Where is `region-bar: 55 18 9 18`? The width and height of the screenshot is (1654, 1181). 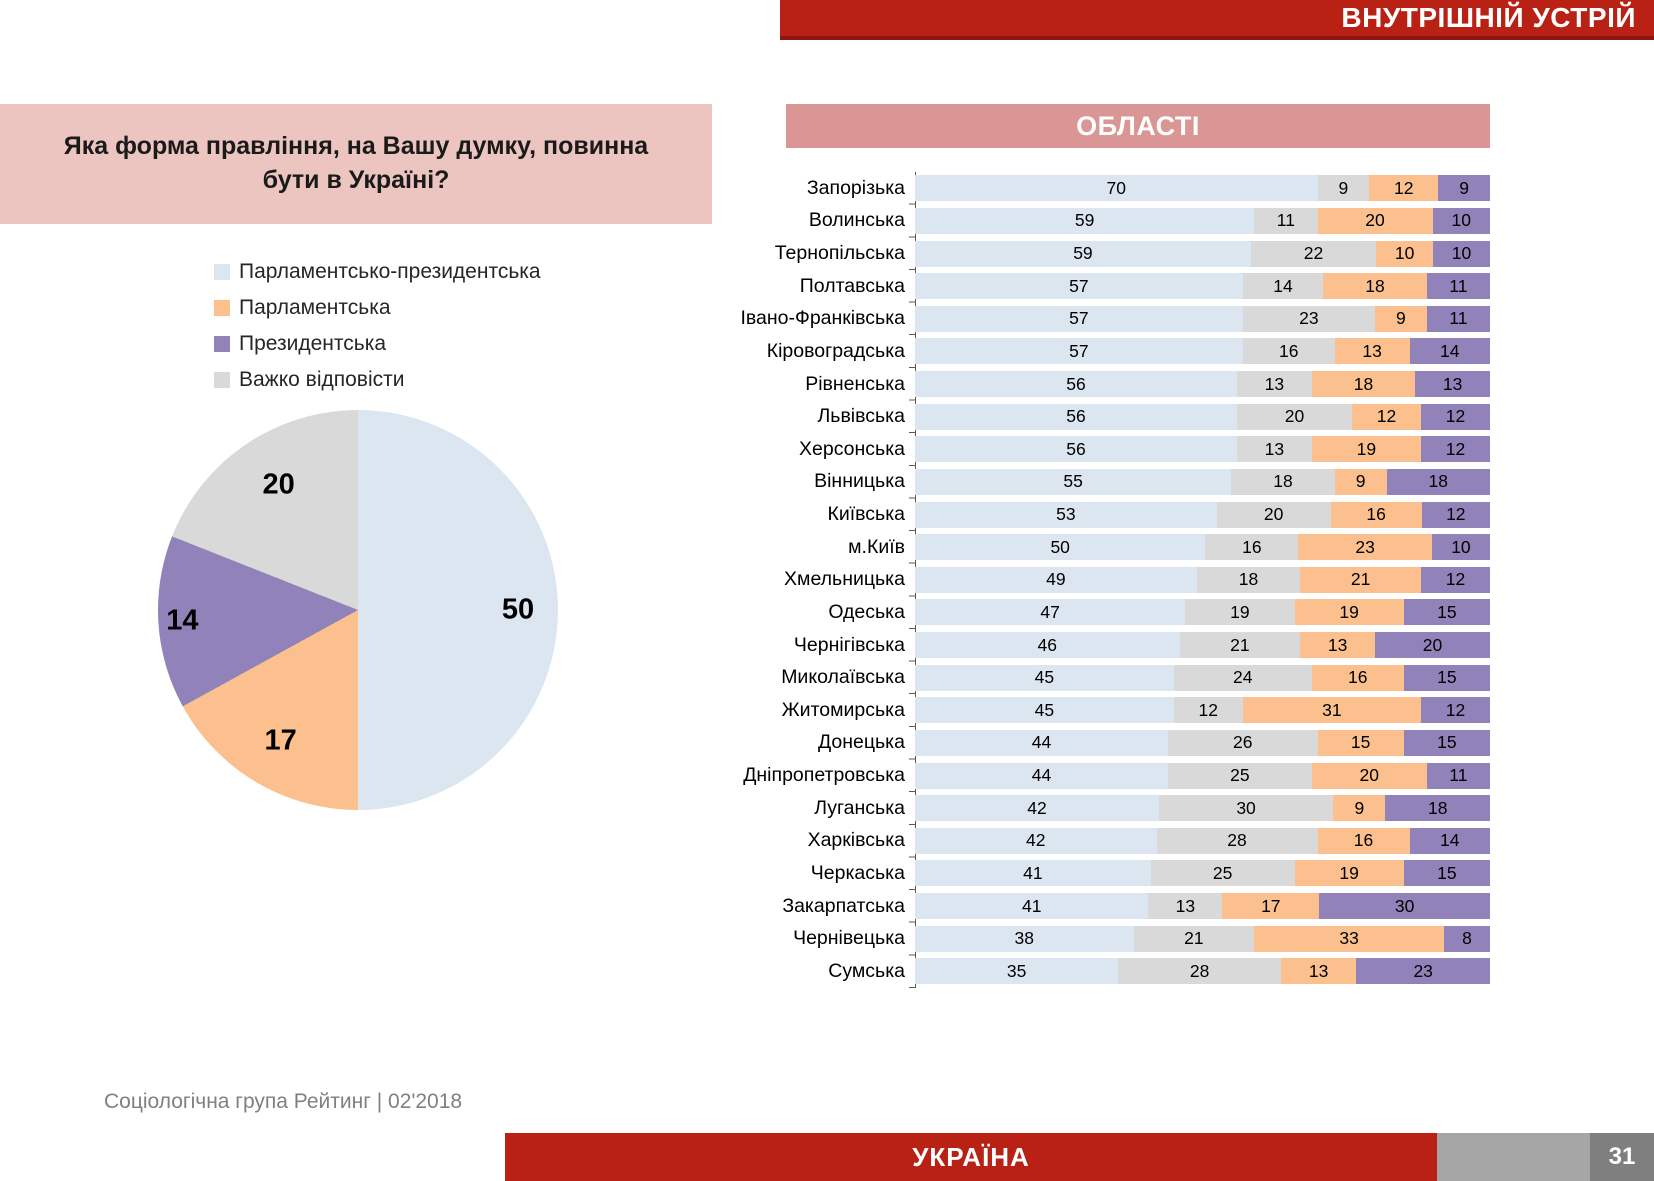 region-bar: 55 18 9 18 is located at coordinates (1202, 481).